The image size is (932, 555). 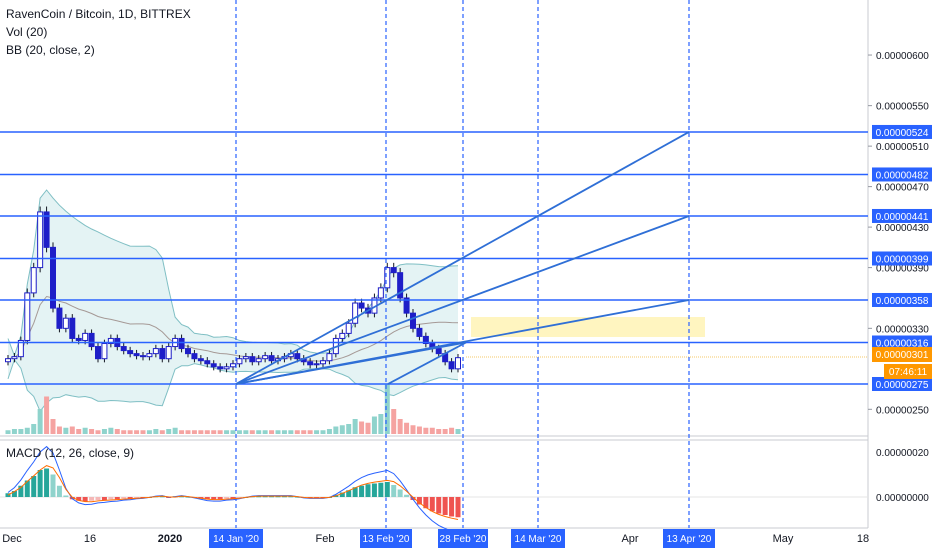 I want to click on time-tick-label: Apr, so click(x=629, y=539).